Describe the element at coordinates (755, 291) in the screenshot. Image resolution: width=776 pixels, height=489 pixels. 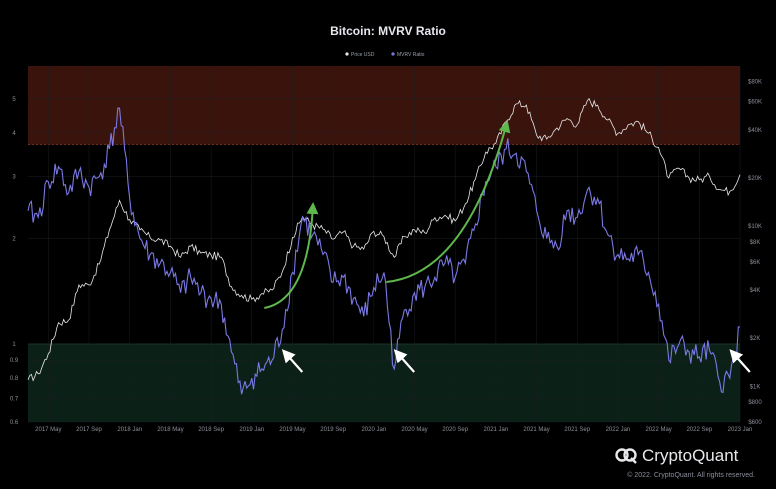
I see `y-right-tick: $4K` at that location.